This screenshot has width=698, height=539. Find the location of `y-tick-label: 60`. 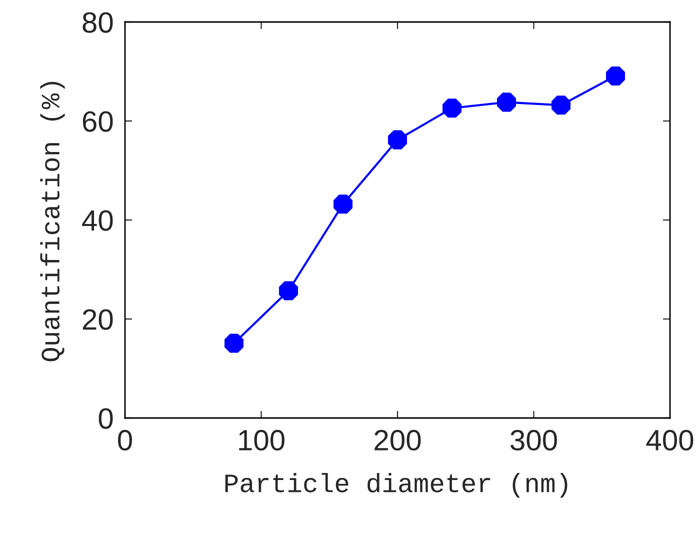

y-tick-label: 60 is located at coordinates (97, 121).